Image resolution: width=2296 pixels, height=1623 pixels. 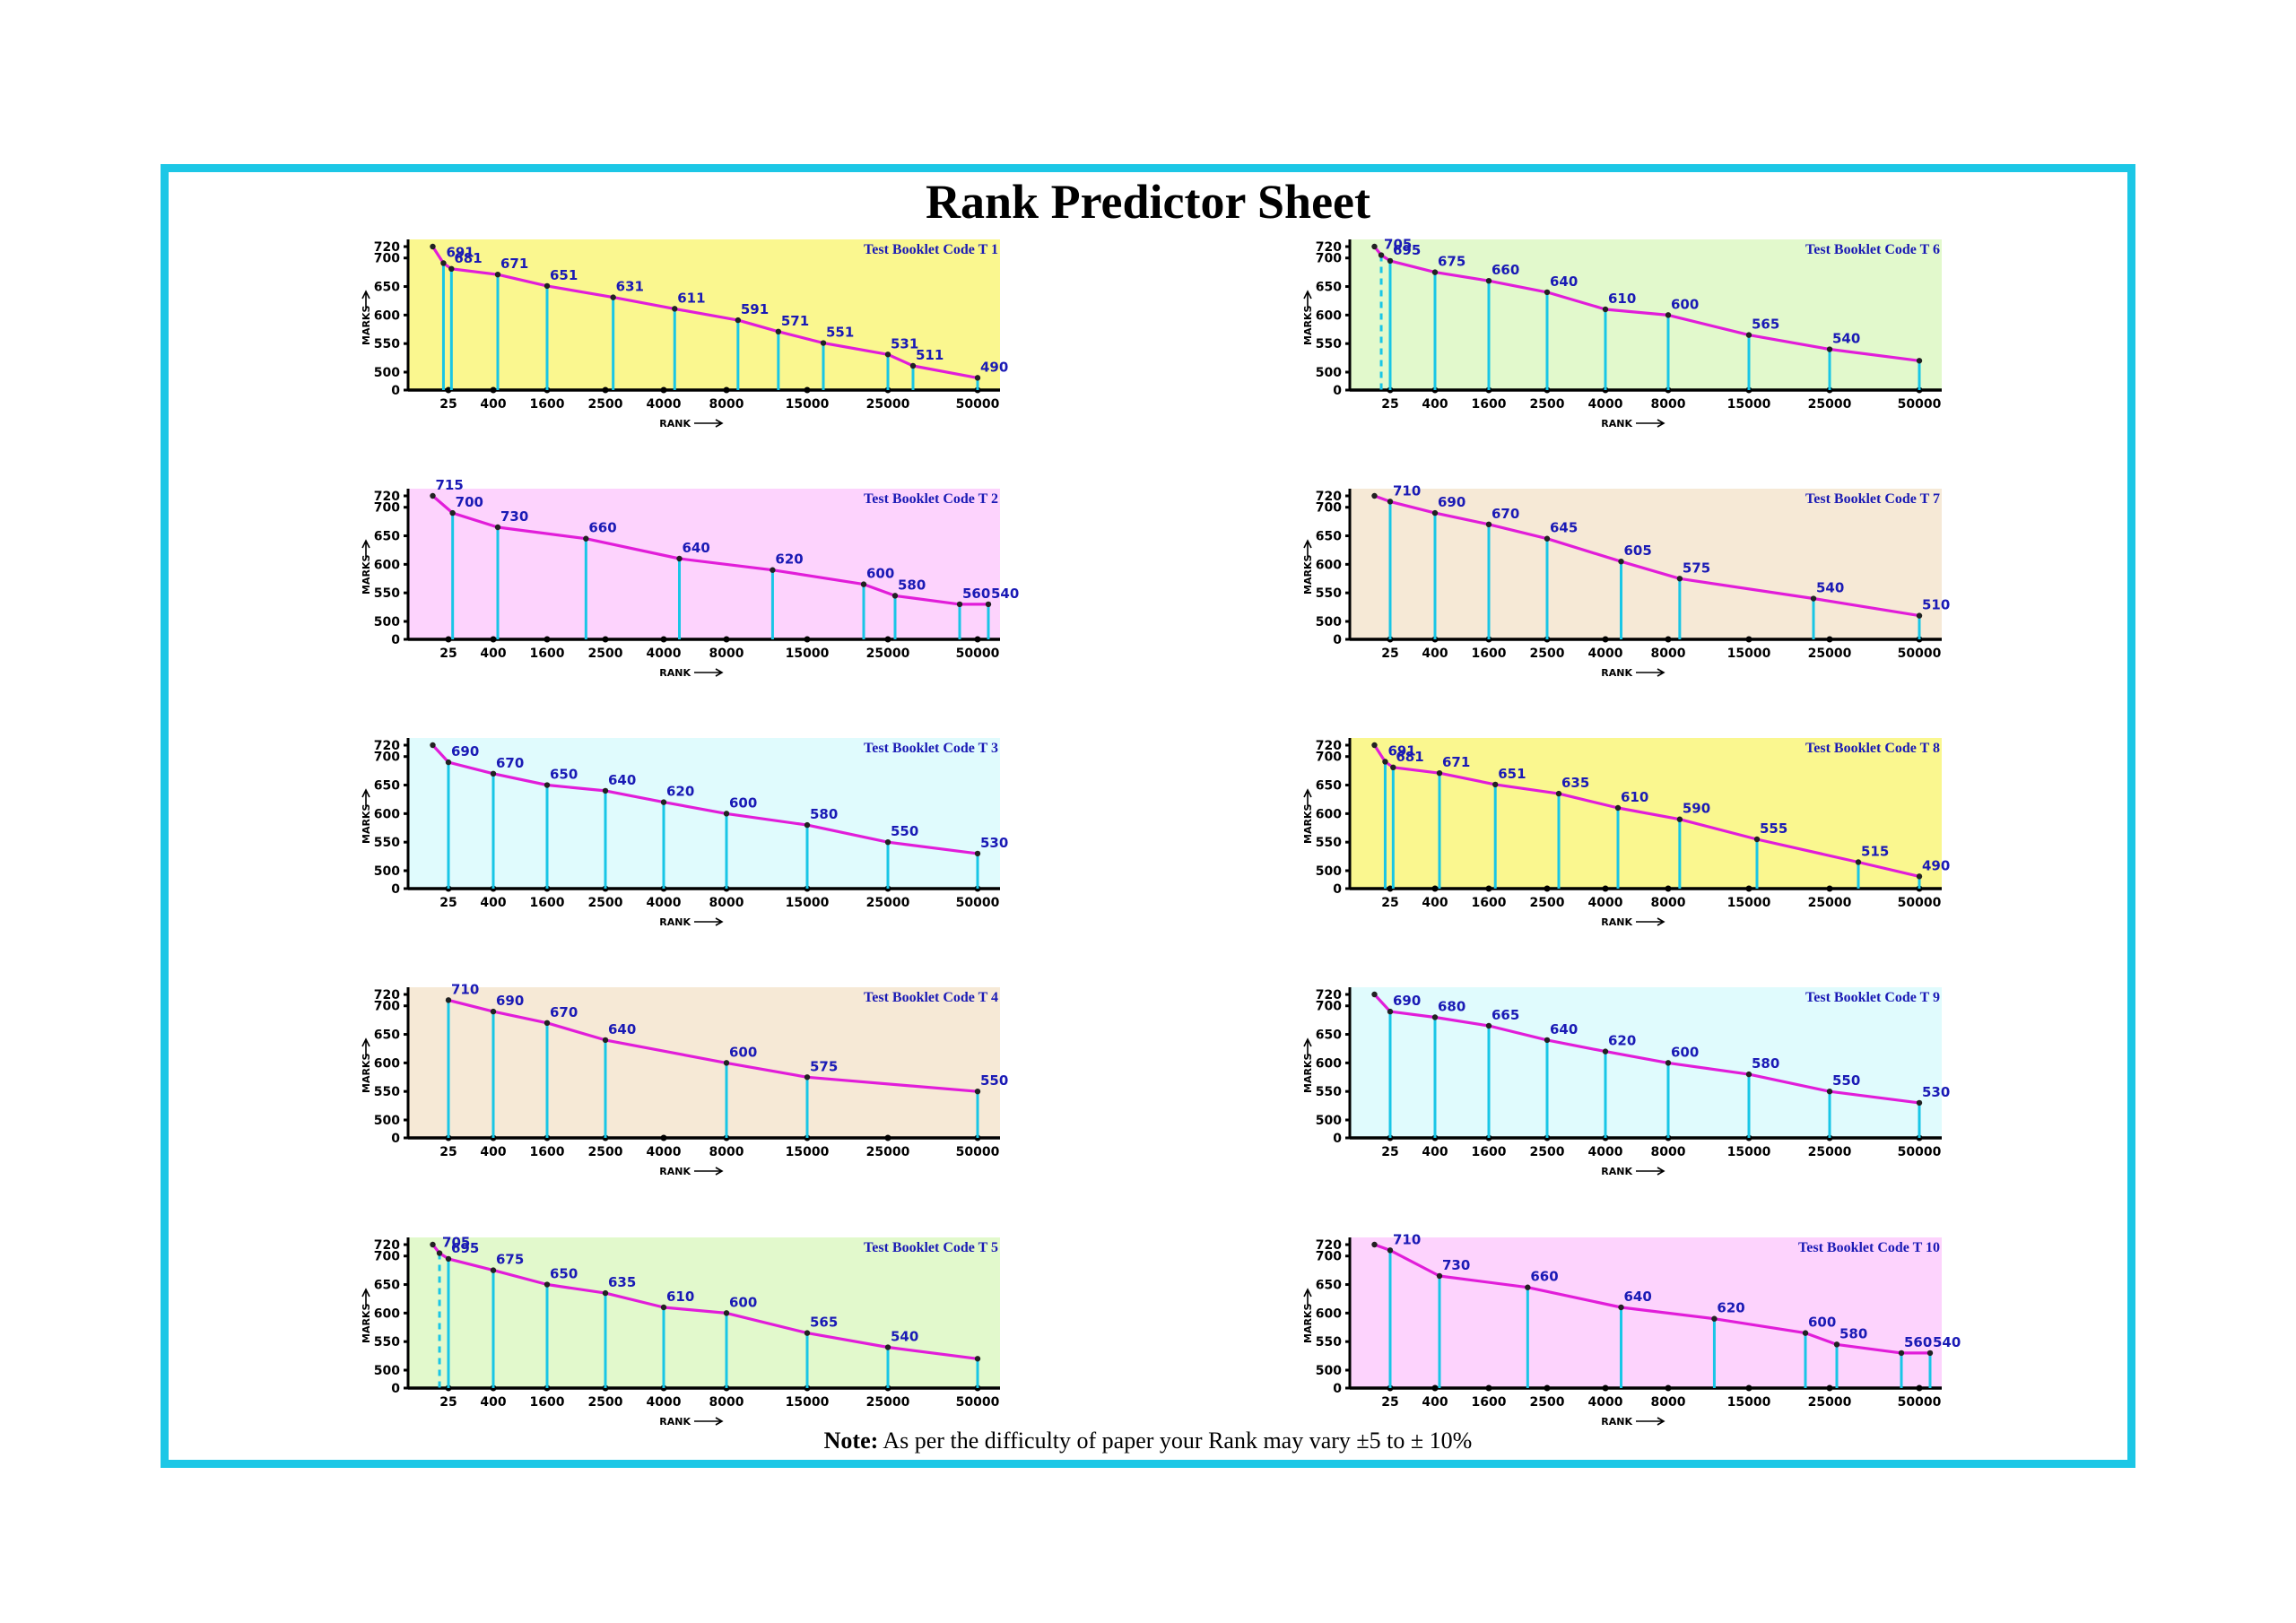 I want to click on chart-title: Test Booklet Code T 5, so click(x=931, y=1247).